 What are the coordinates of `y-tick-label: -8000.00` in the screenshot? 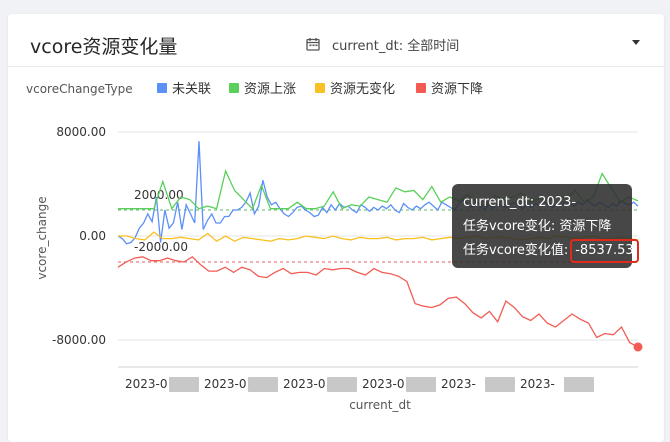 It's located at (79, 340).